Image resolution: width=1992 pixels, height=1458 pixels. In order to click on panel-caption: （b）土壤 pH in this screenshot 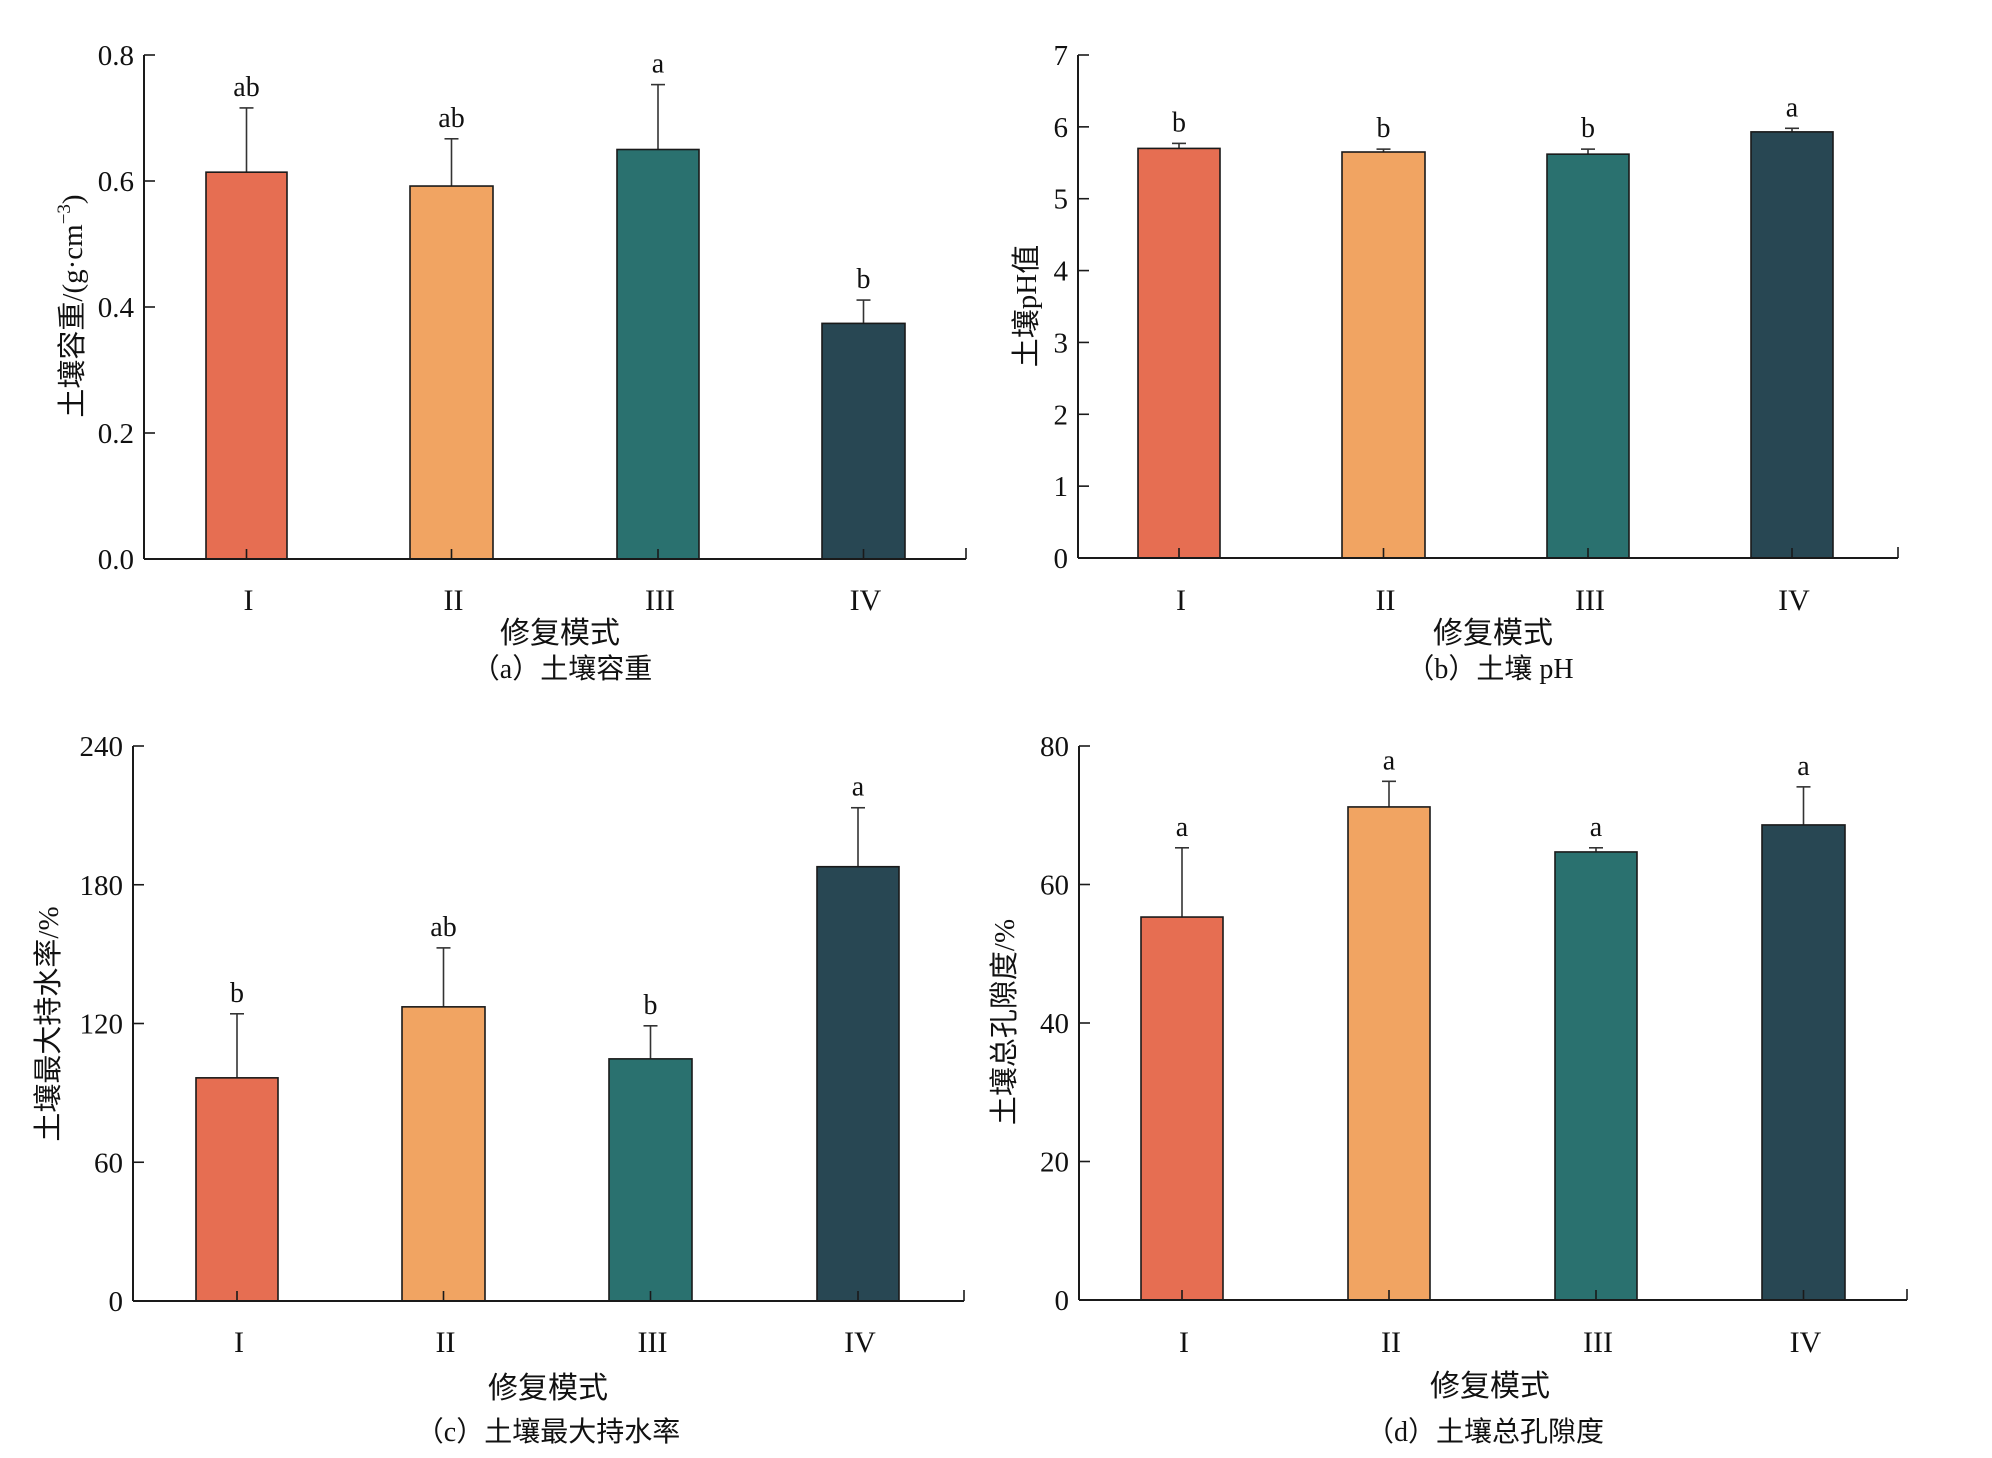, I will do `click(1489, 669)`.